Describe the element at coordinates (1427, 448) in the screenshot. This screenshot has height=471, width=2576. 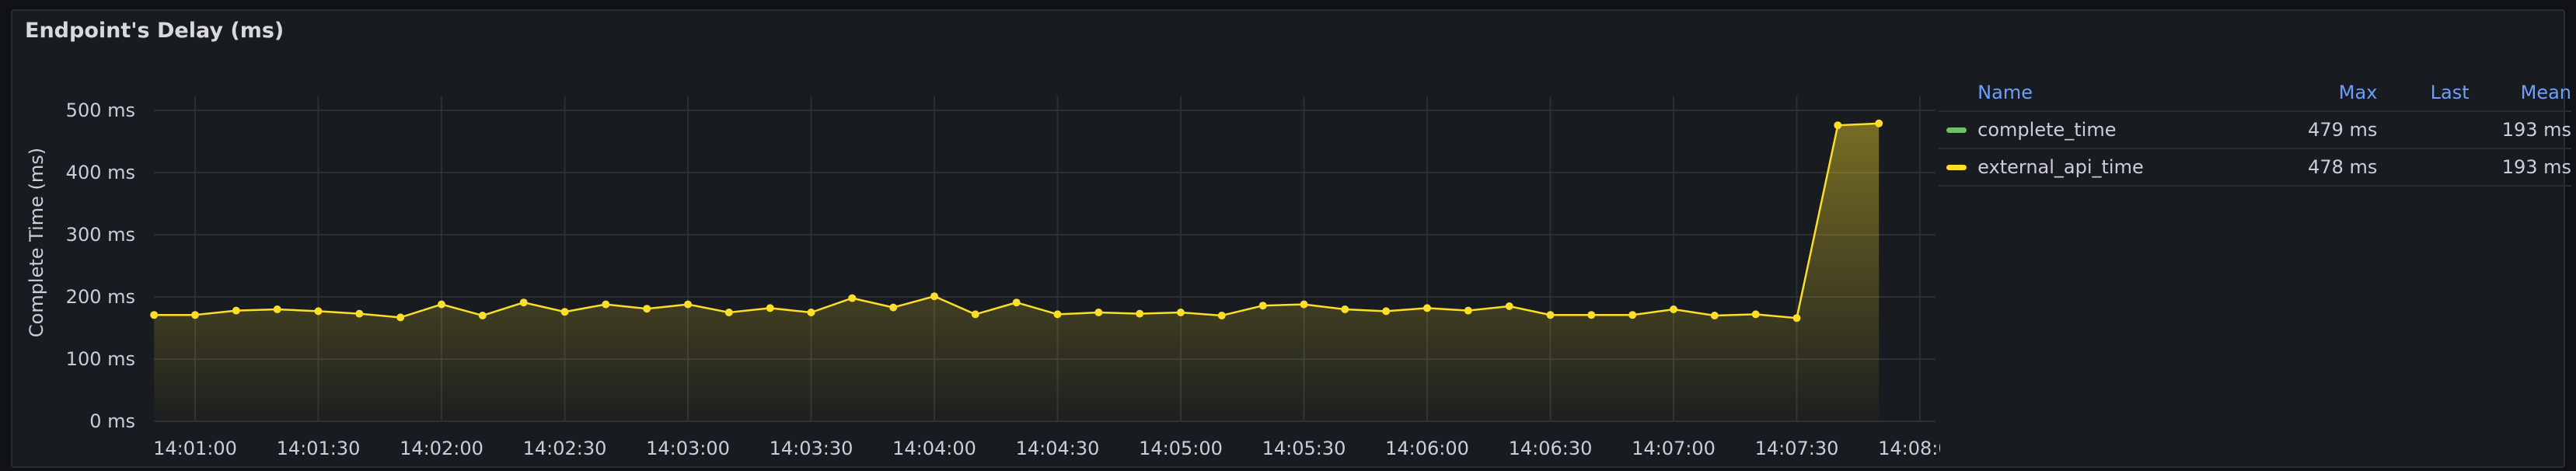
I see `x-tick-label: 14:06:00` at that location.